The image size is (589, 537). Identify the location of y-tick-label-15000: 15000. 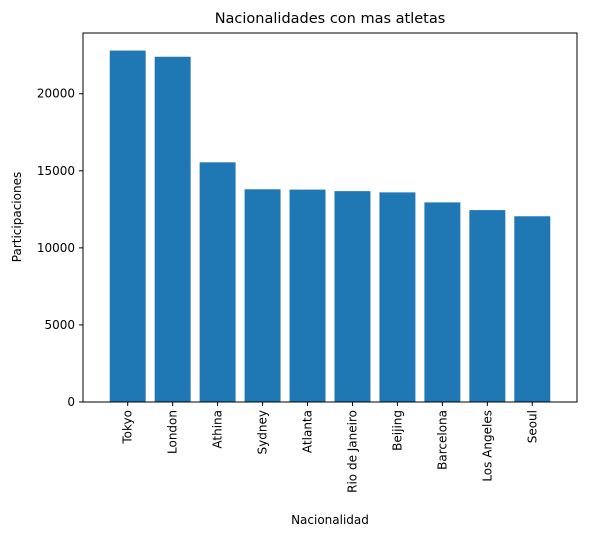
(56, 171).